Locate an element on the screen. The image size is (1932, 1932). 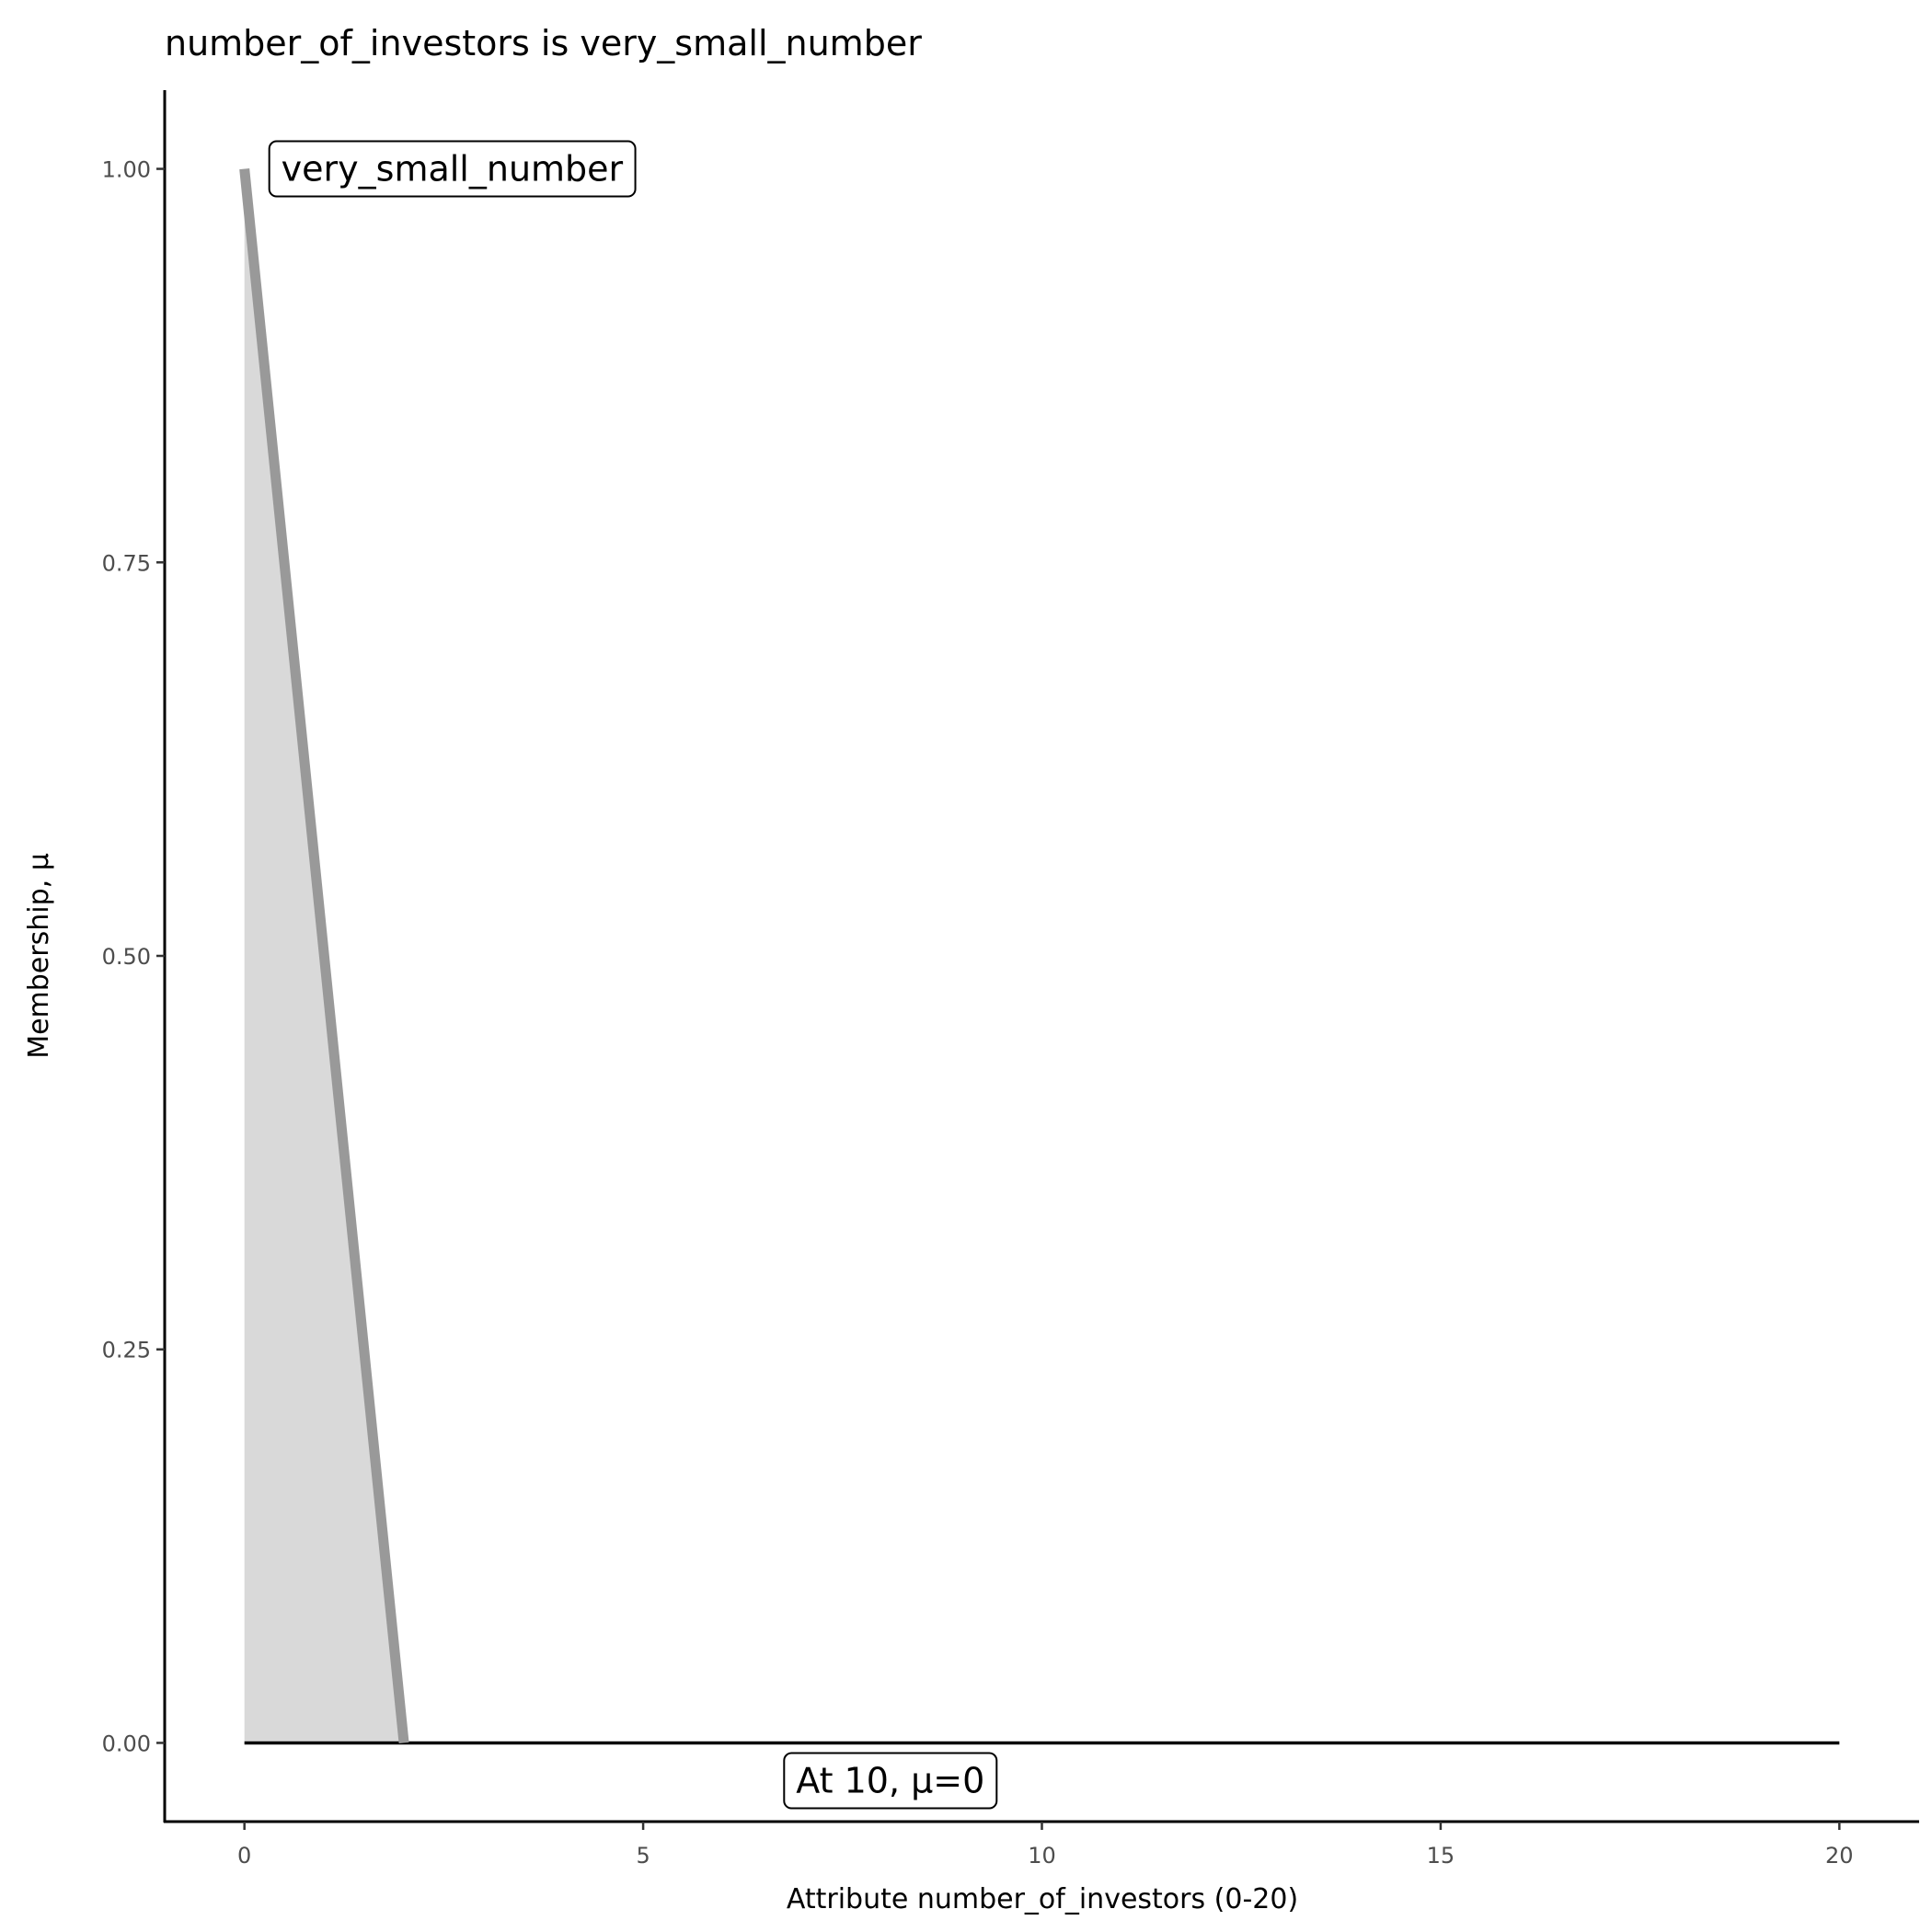
y-tick-label: 0.00 is located at coordinates (126, 1743).